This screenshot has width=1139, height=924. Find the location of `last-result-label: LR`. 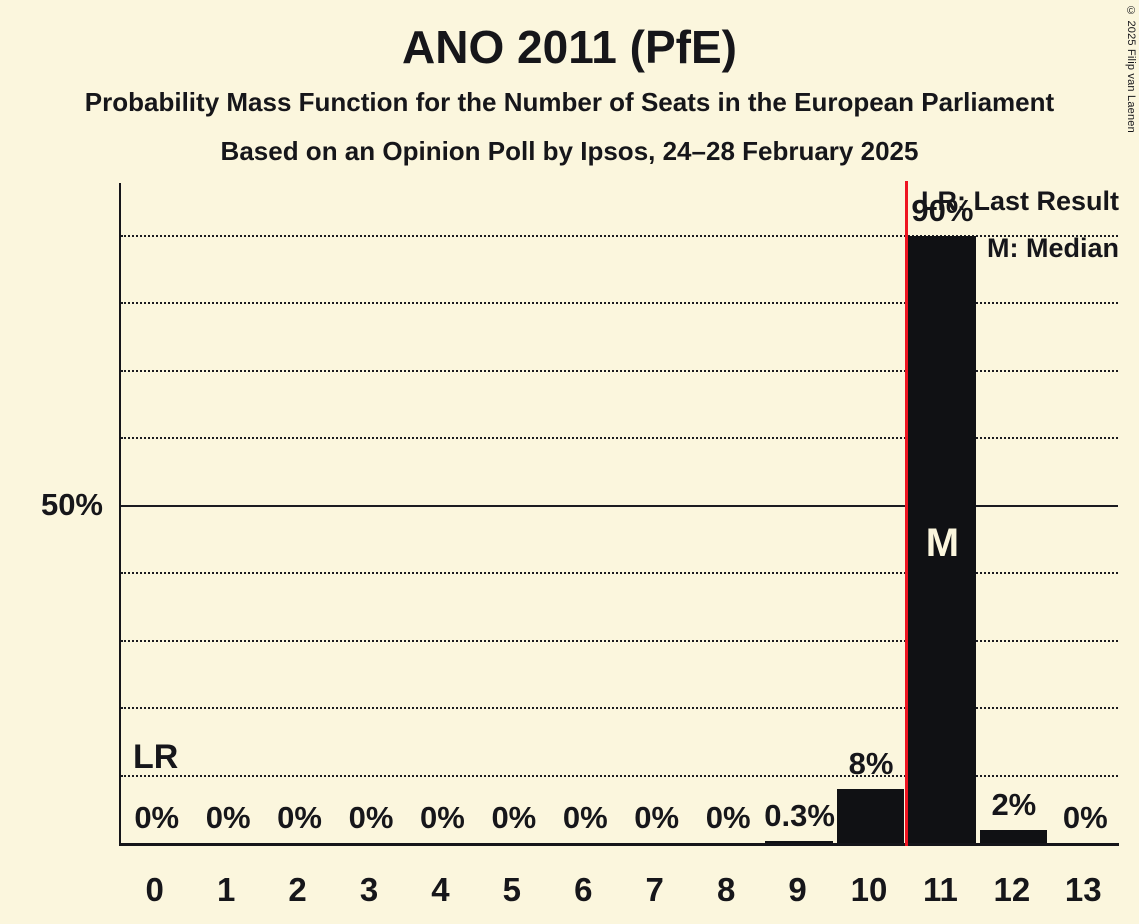

last-result-label: LR is located at coordinates (156, 756).